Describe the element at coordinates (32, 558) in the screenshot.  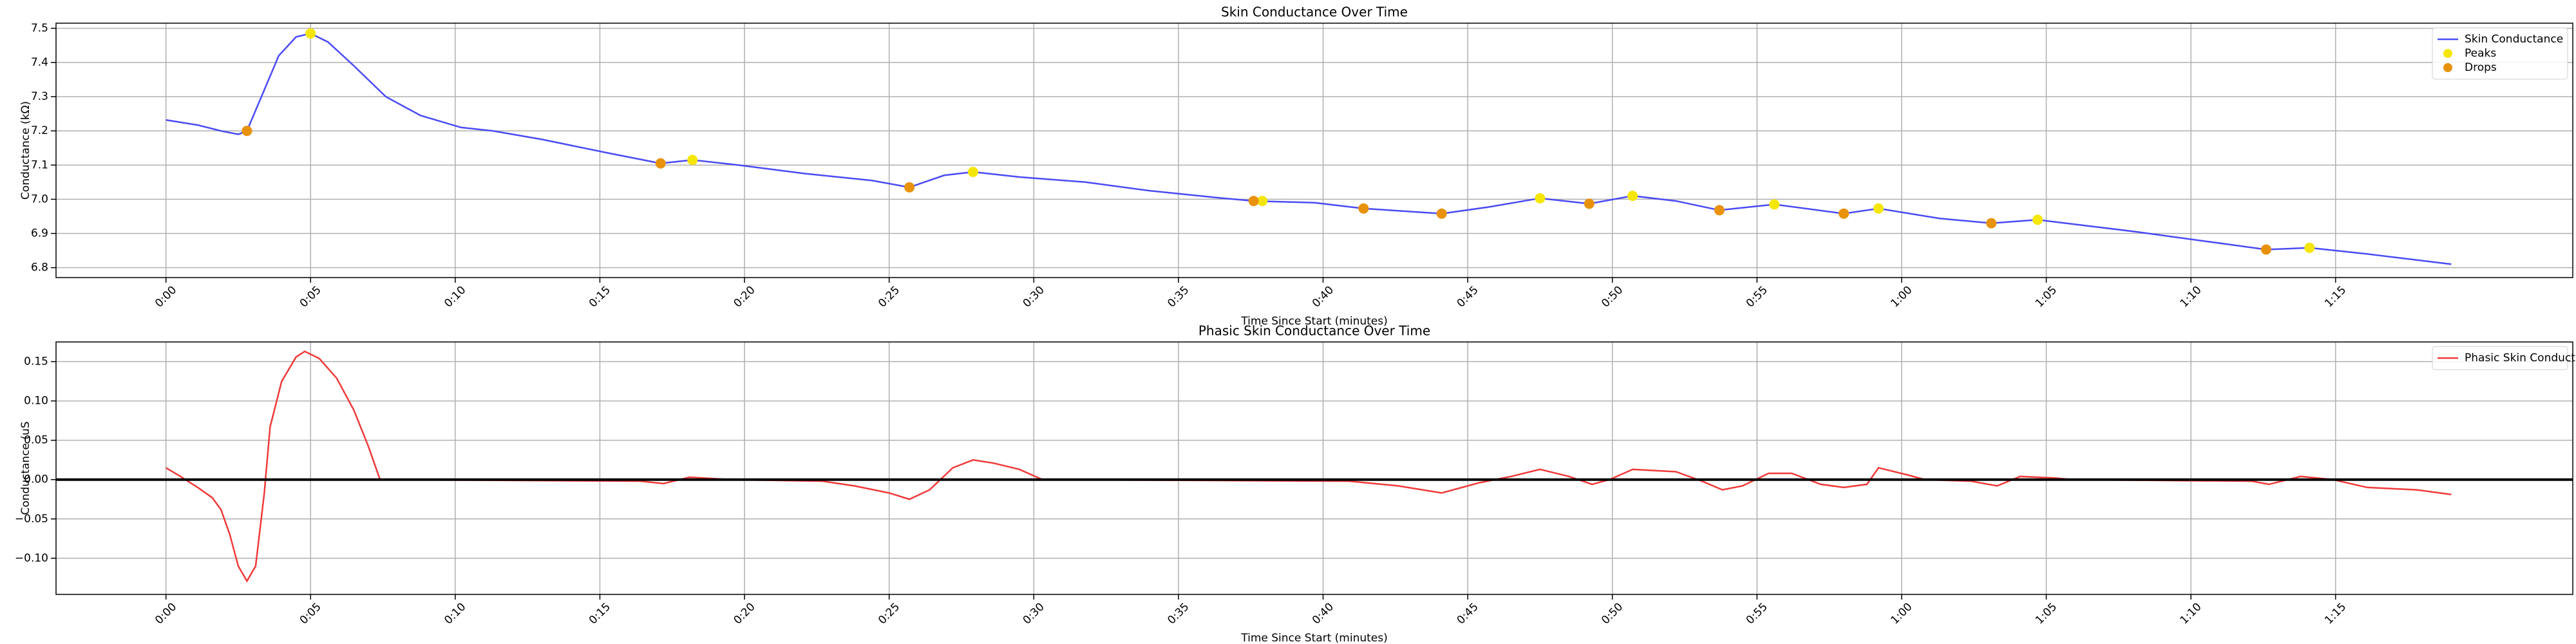
I see `y-tick-label: −0.10` at that location.